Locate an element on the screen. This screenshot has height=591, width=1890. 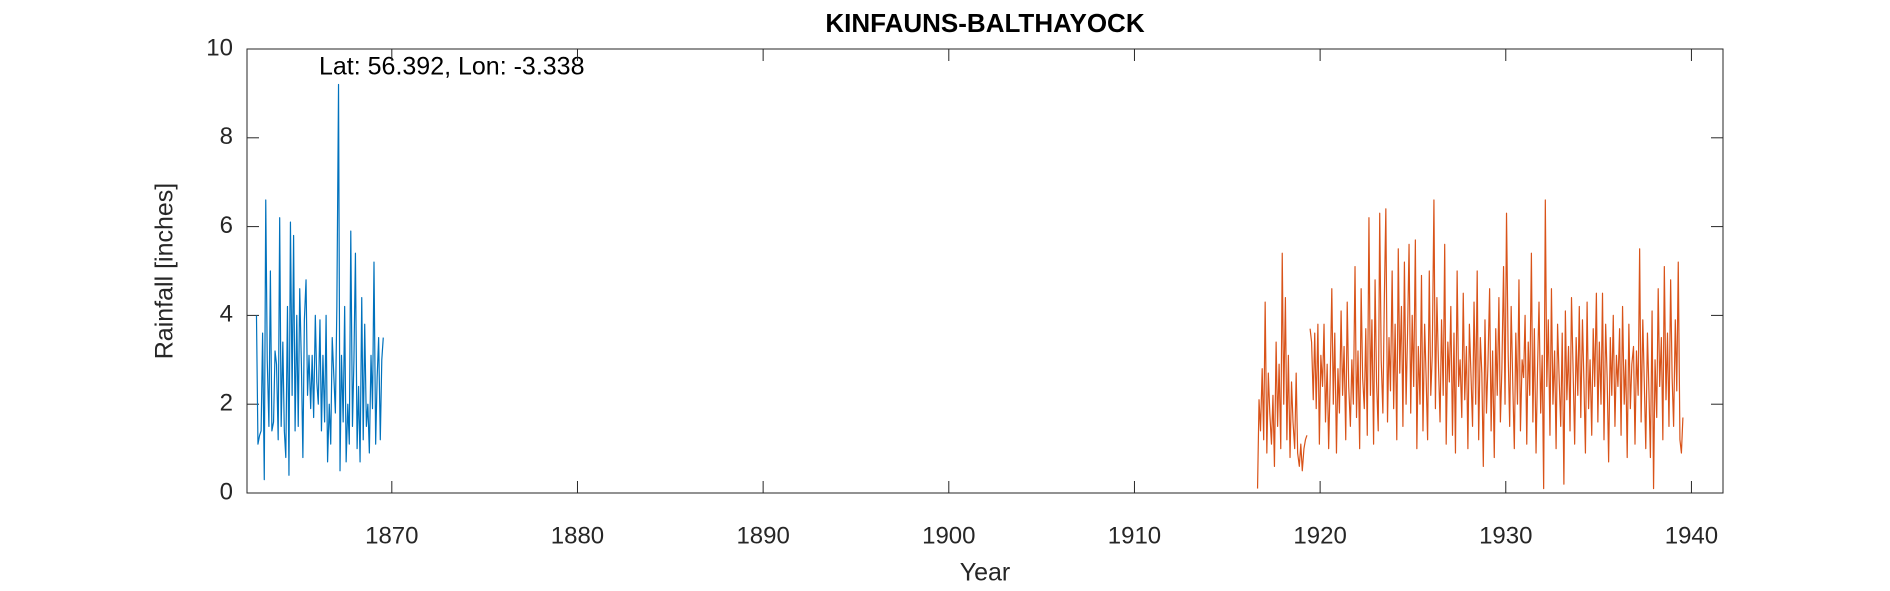
y-tick-label: 8 is located at coordinates (226, 136).